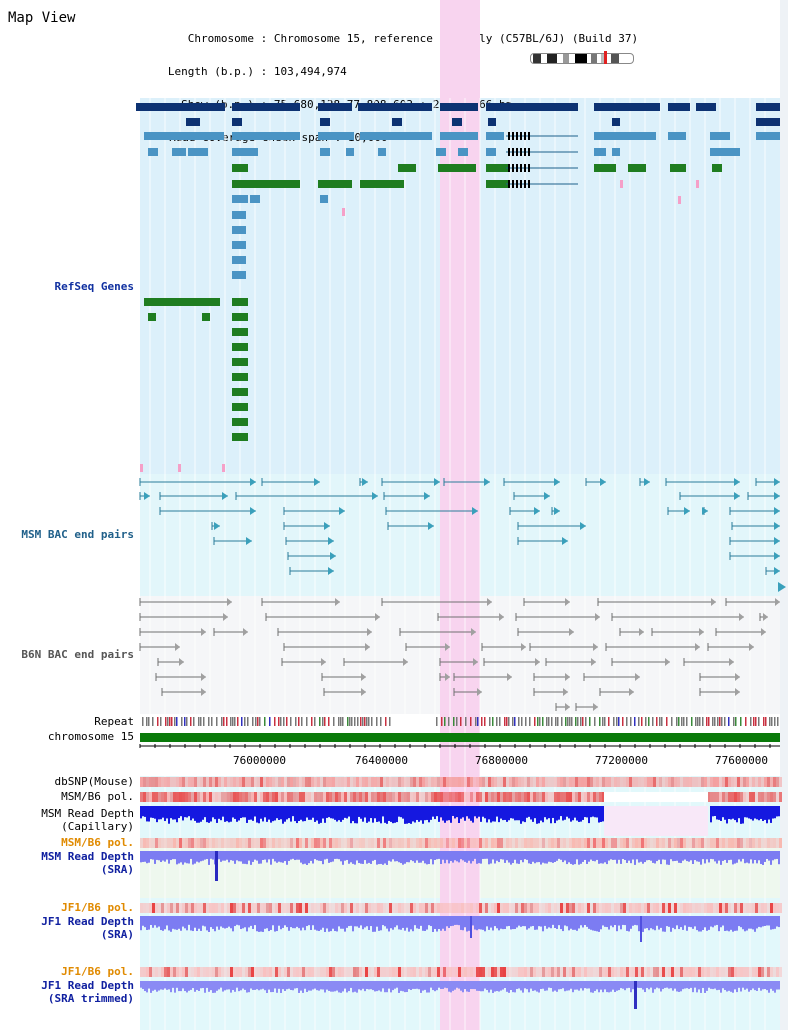 The width and height of the screenshot is (800, 1030). Describe the element at coordinates (529, 184) in the screenshot. I see `exon-mark` at that location.